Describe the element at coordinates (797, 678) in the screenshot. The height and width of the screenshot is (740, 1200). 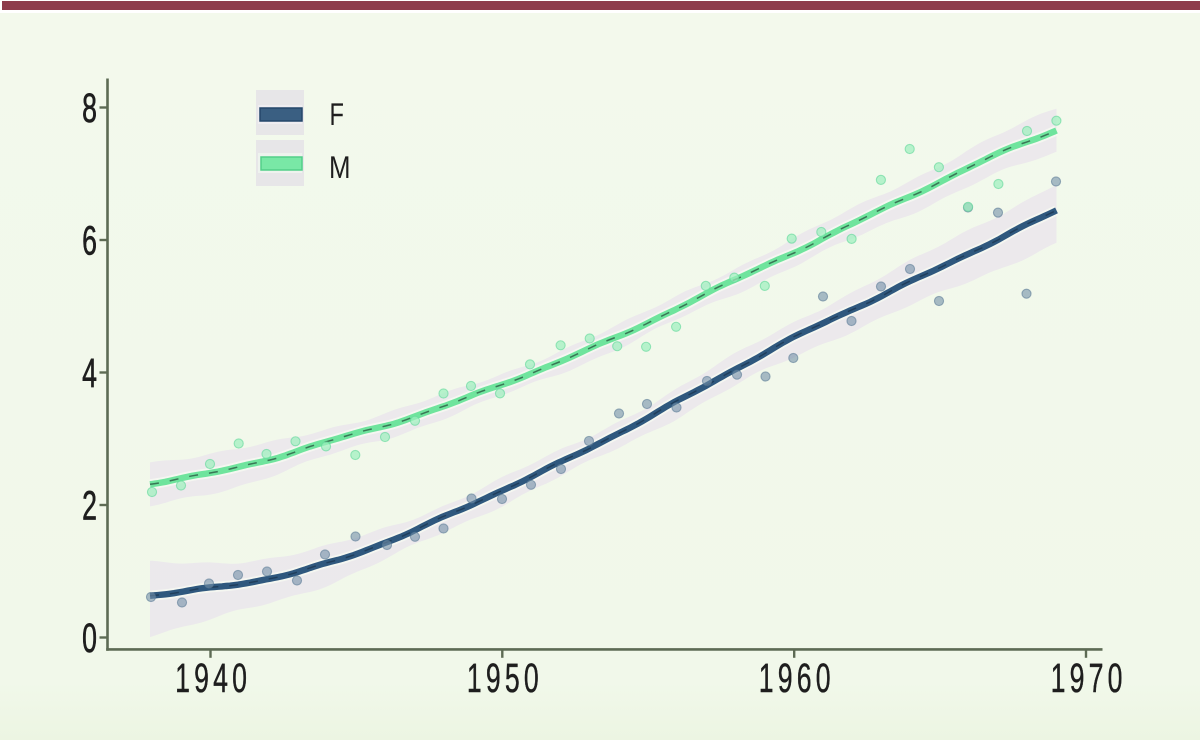
I see `svg-text: 1960` at that location.